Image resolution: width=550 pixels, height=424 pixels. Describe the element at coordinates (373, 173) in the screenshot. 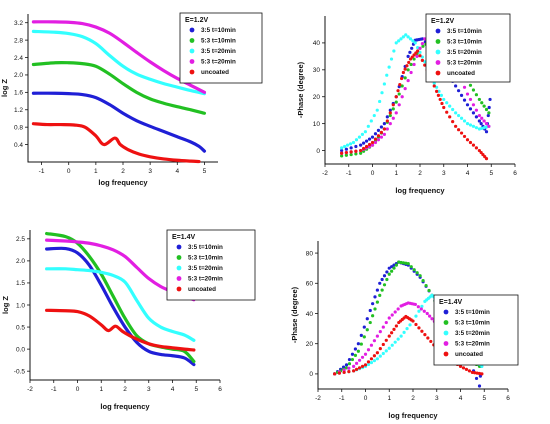

I see `x-tick-label: 0` at that location.